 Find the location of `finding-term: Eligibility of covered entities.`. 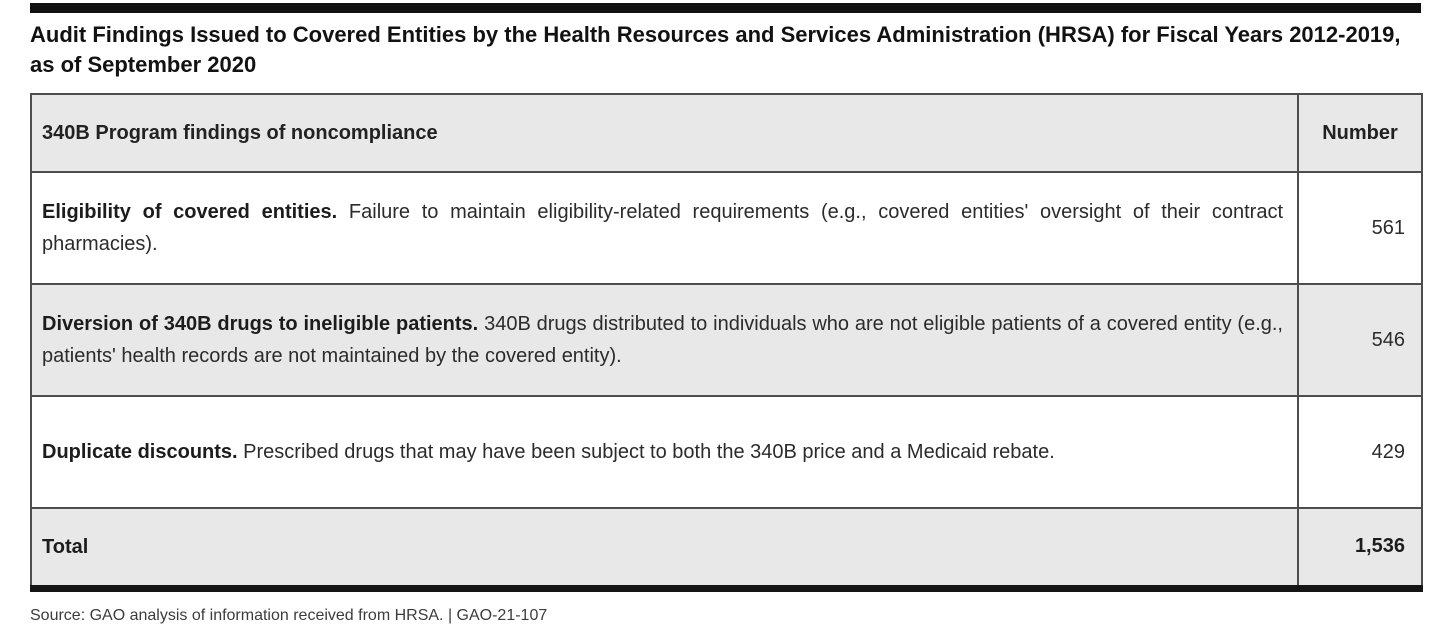

finding-term: Eligibility of covered entities. is located at coordinates (190, 212).